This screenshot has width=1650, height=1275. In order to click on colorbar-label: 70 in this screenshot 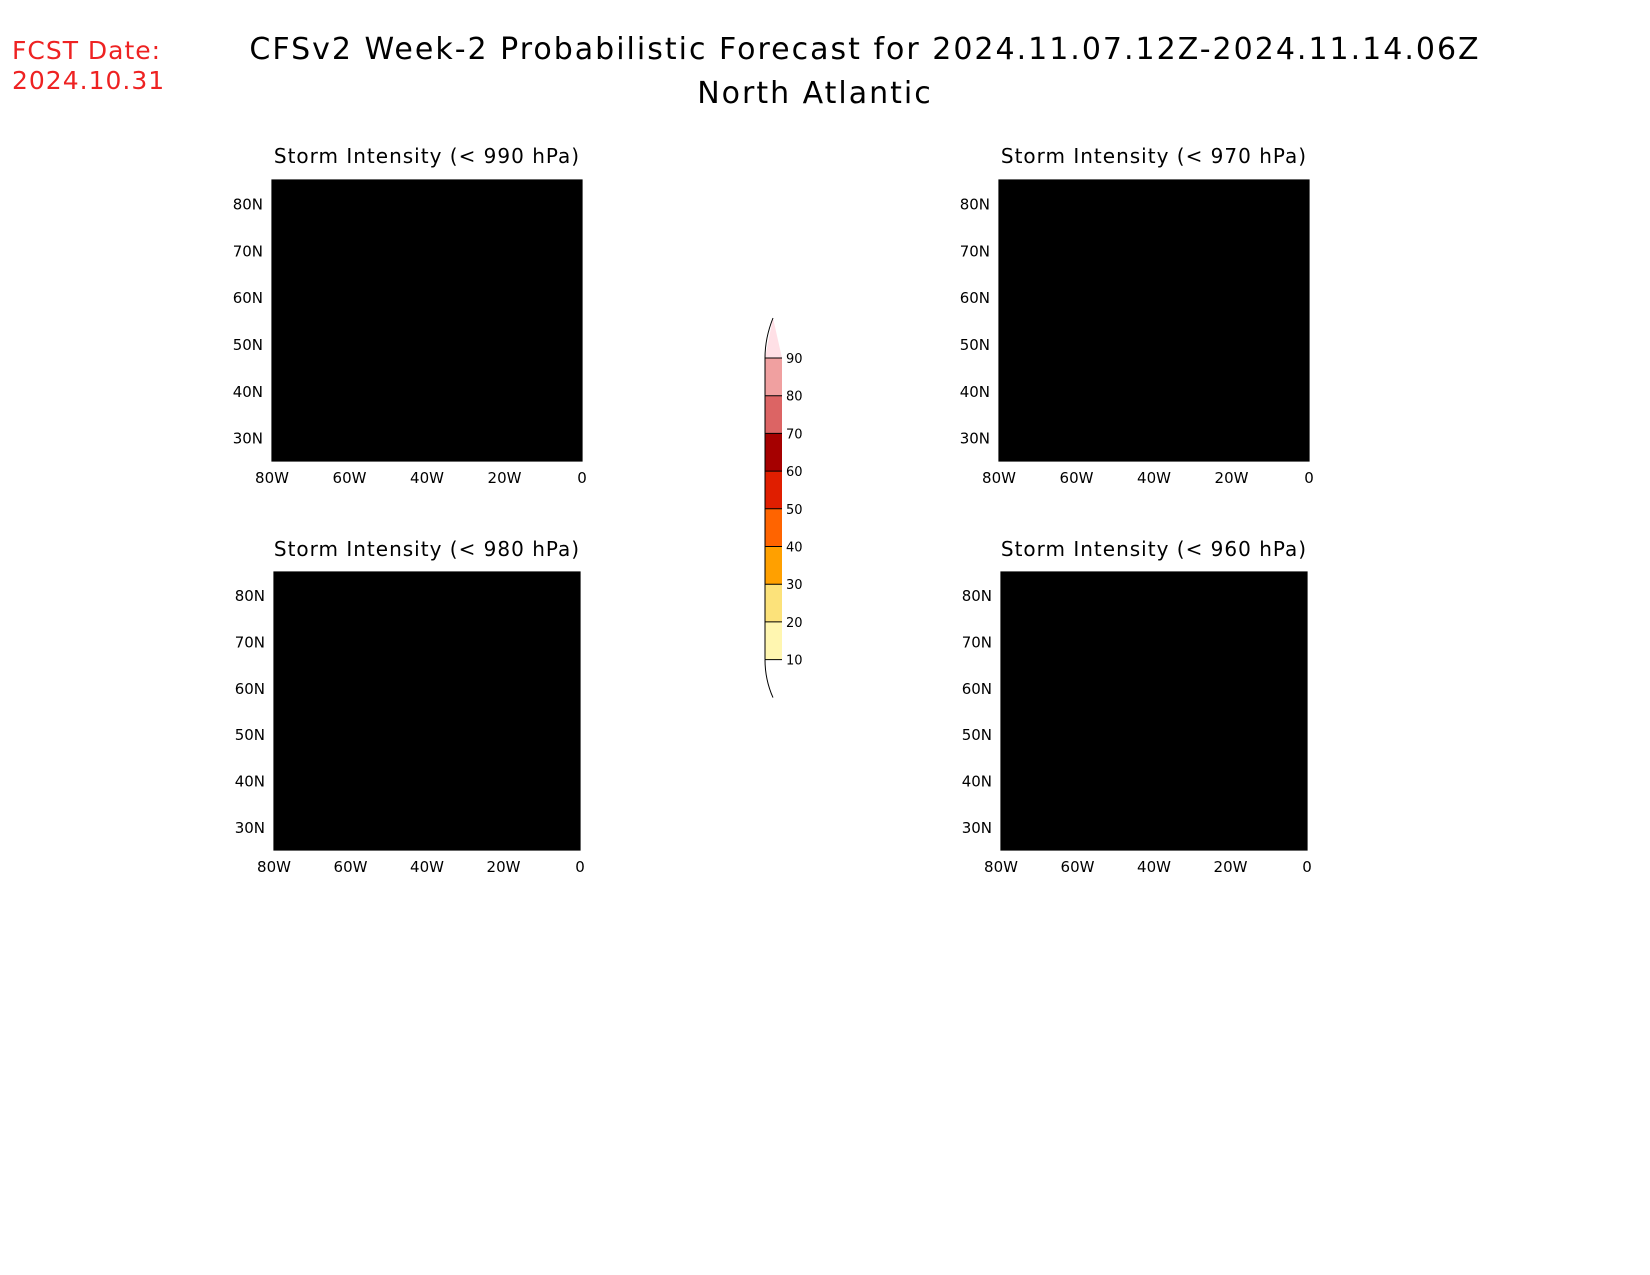, I will do `click(794, 434)`.